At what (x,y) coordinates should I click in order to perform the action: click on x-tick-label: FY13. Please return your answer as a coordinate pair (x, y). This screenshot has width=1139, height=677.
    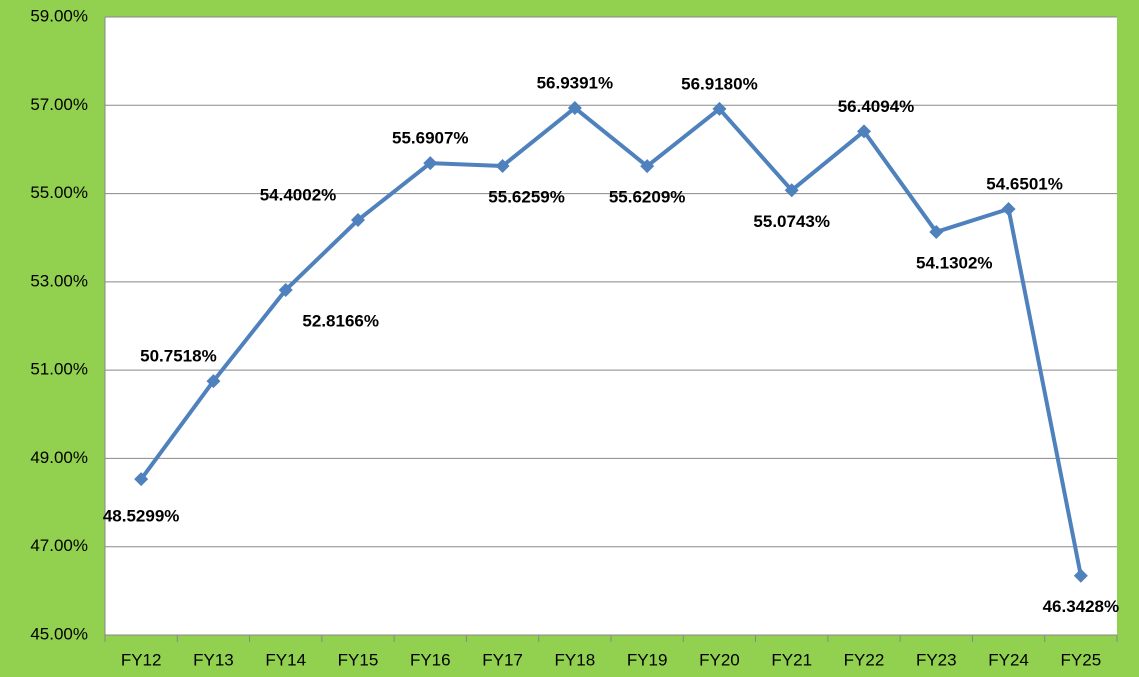
    Looking at the image, I should click on (213, 659).